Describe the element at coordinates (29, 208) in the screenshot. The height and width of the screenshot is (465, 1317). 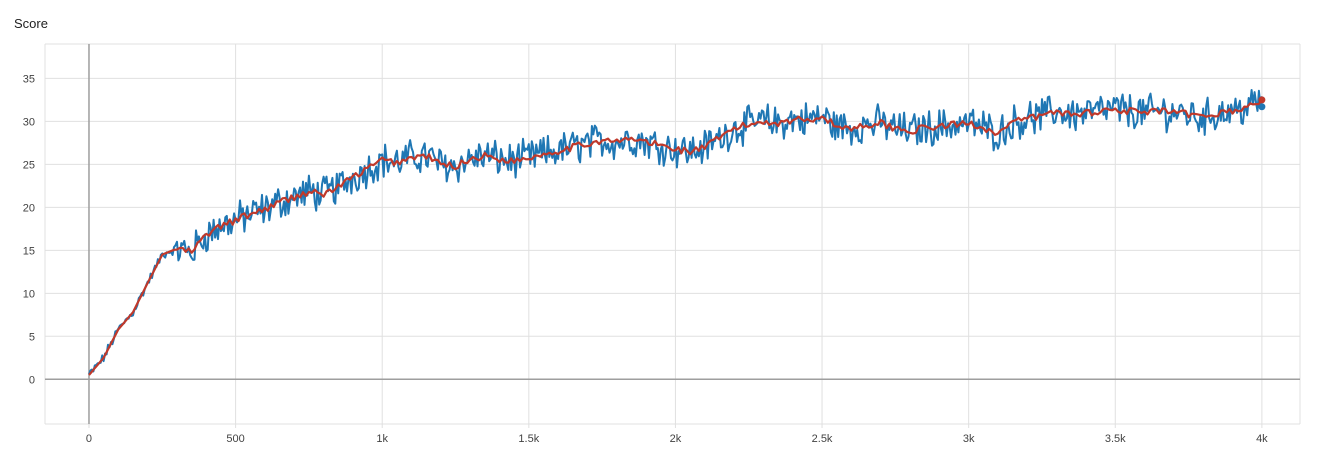
I see `y-tick-label: 20` at that location.